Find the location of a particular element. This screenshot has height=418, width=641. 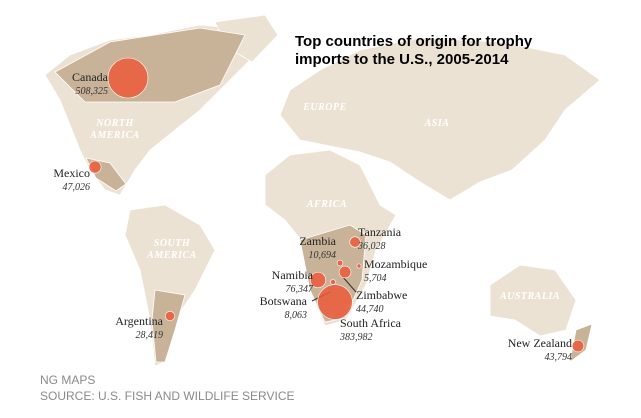

country-name: Zambia is located at coordinates (317, 241).